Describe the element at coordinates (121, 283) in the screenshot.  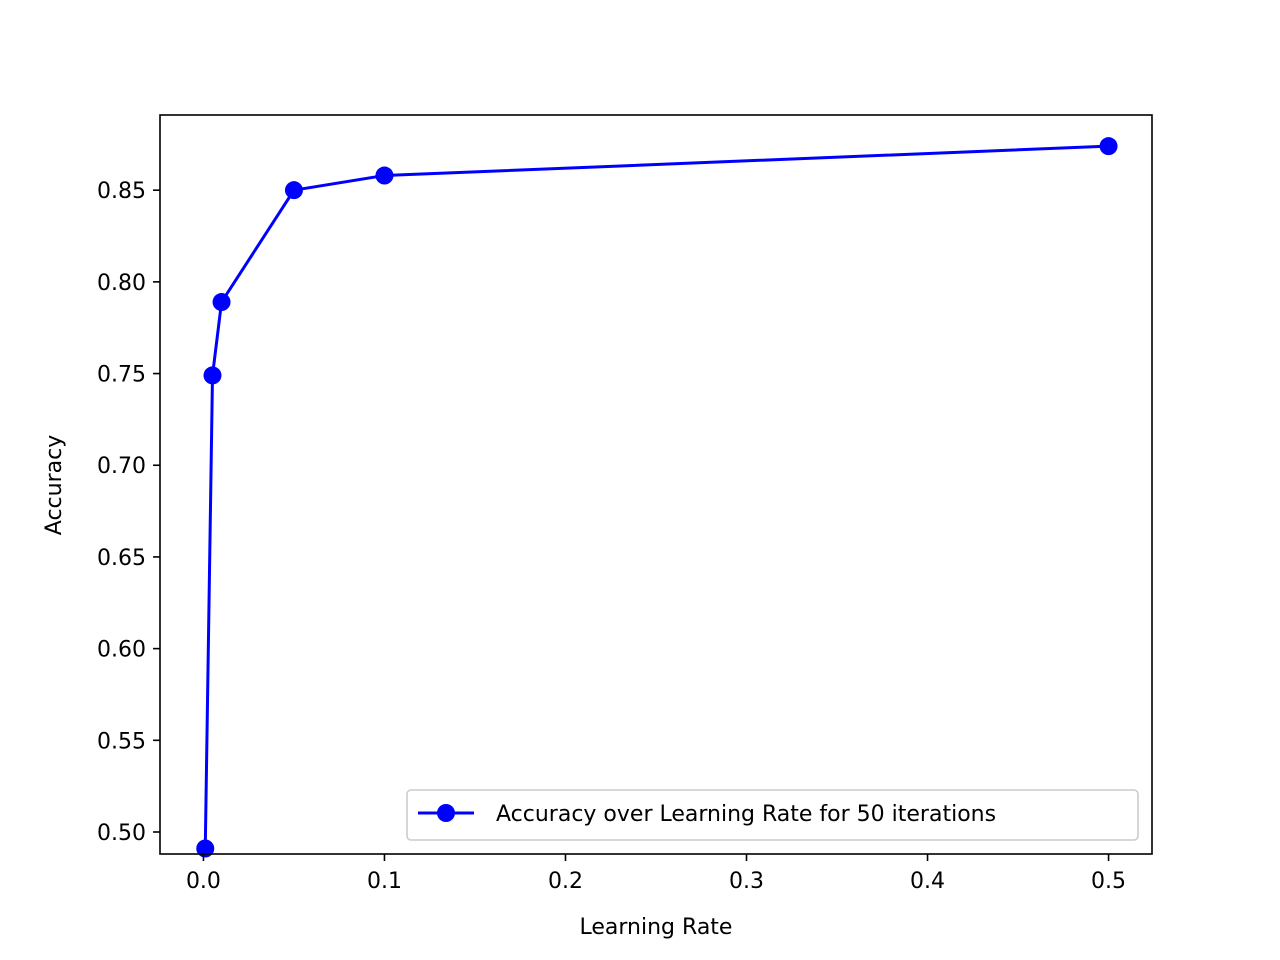
I see `y-tick-label: 0.80` at that location.